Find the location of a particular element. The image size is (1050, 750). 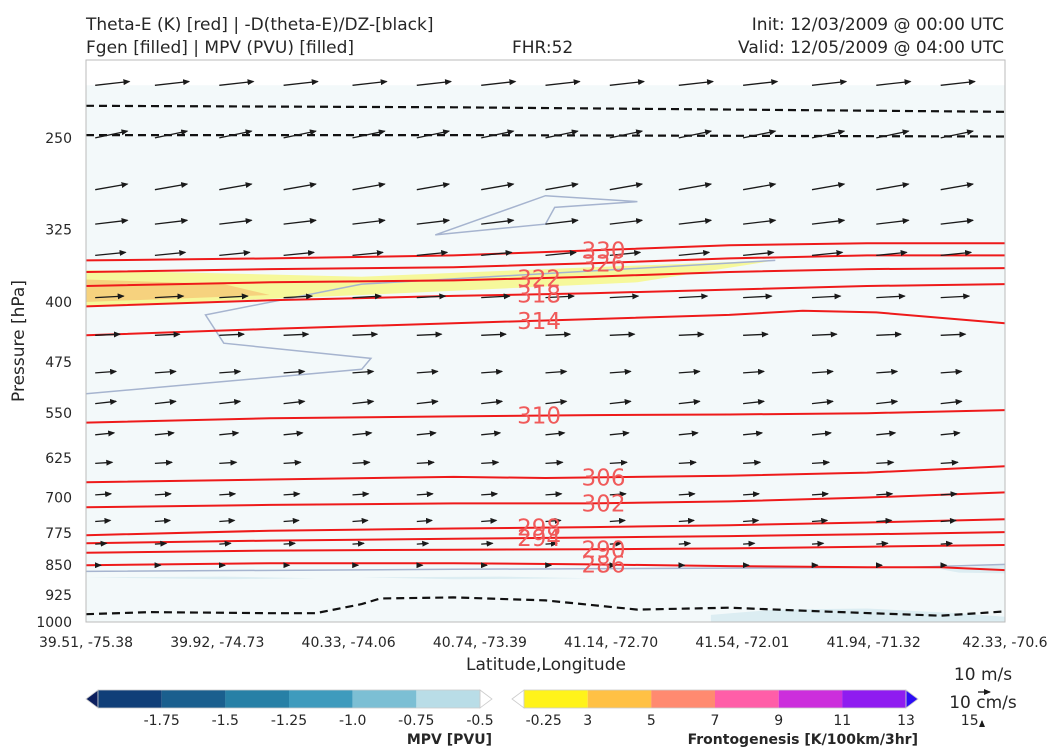

x-axis-label: Latitude,Longitude is located at coordinates (546, 665).